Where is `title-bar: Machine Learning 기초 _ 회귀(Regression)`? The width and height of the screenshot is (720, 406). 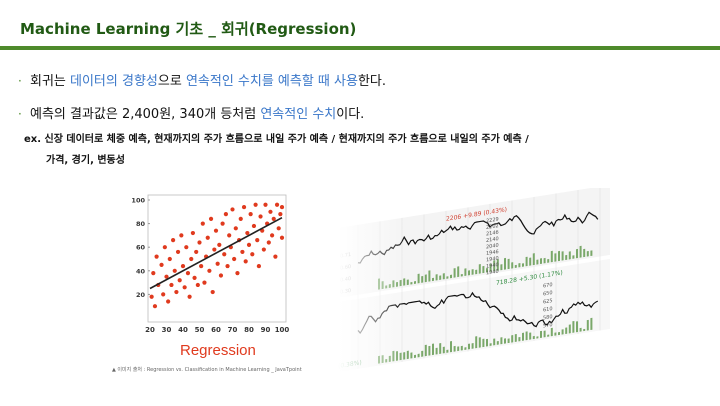 title-bar: Machine Learning 기초 _ 회귀(Regression) is located at coordinates (360, 27).